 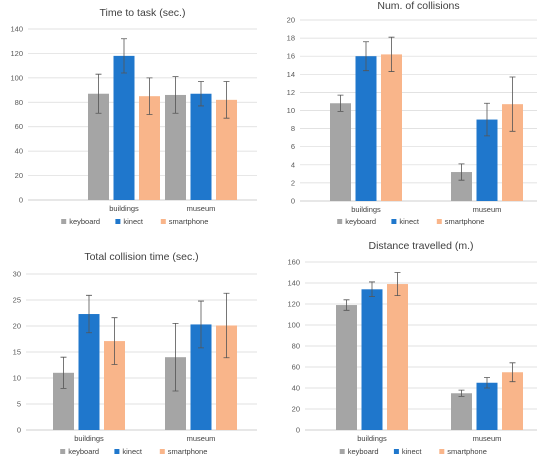 What do you see at coordinates (17, 378) in the screenshot?
I see `y-tick-label: 10` at bounding box center [17, 378].